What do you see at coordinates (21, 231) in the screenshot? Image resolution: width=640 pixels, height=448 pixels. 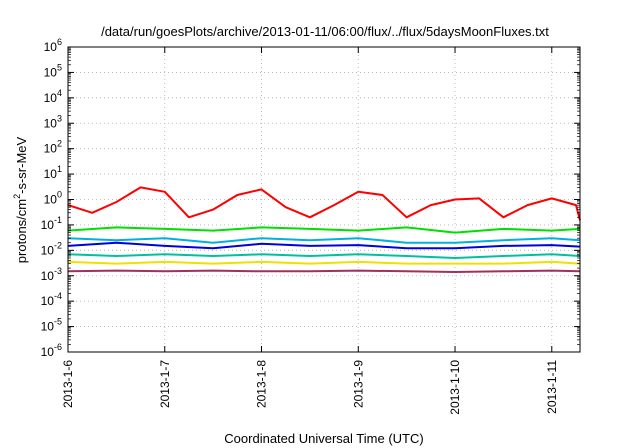 I see `y-axis-label-prefix: protons/cm` at bounding box center [21, 231].